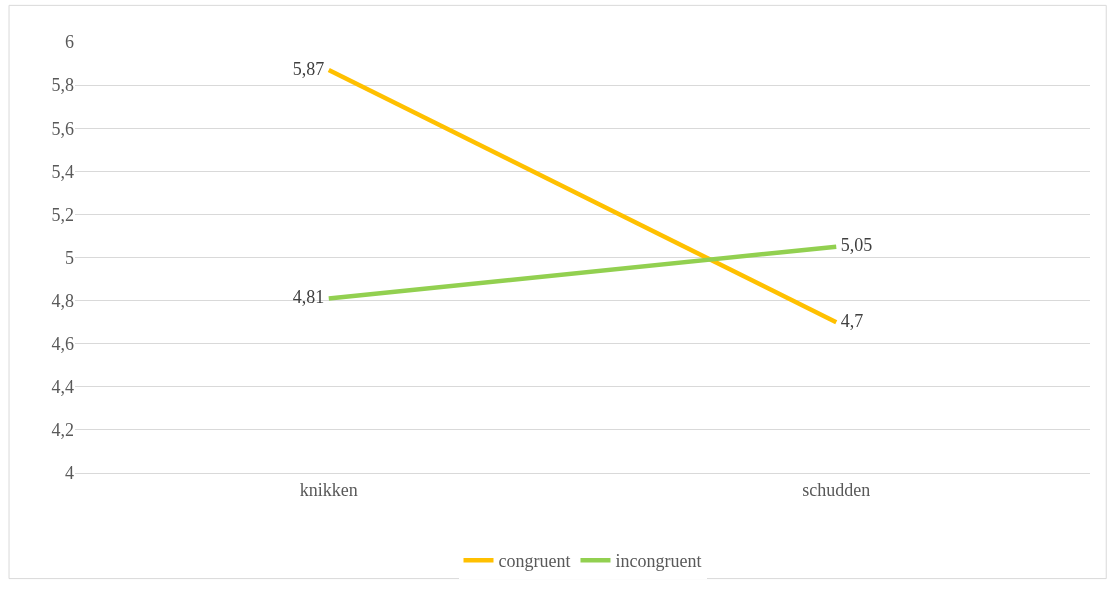  What do you see at coordinates (62, 171) in the screenshot?
I see `y-tick-label: 5,4` at bounding box center [62, 171].